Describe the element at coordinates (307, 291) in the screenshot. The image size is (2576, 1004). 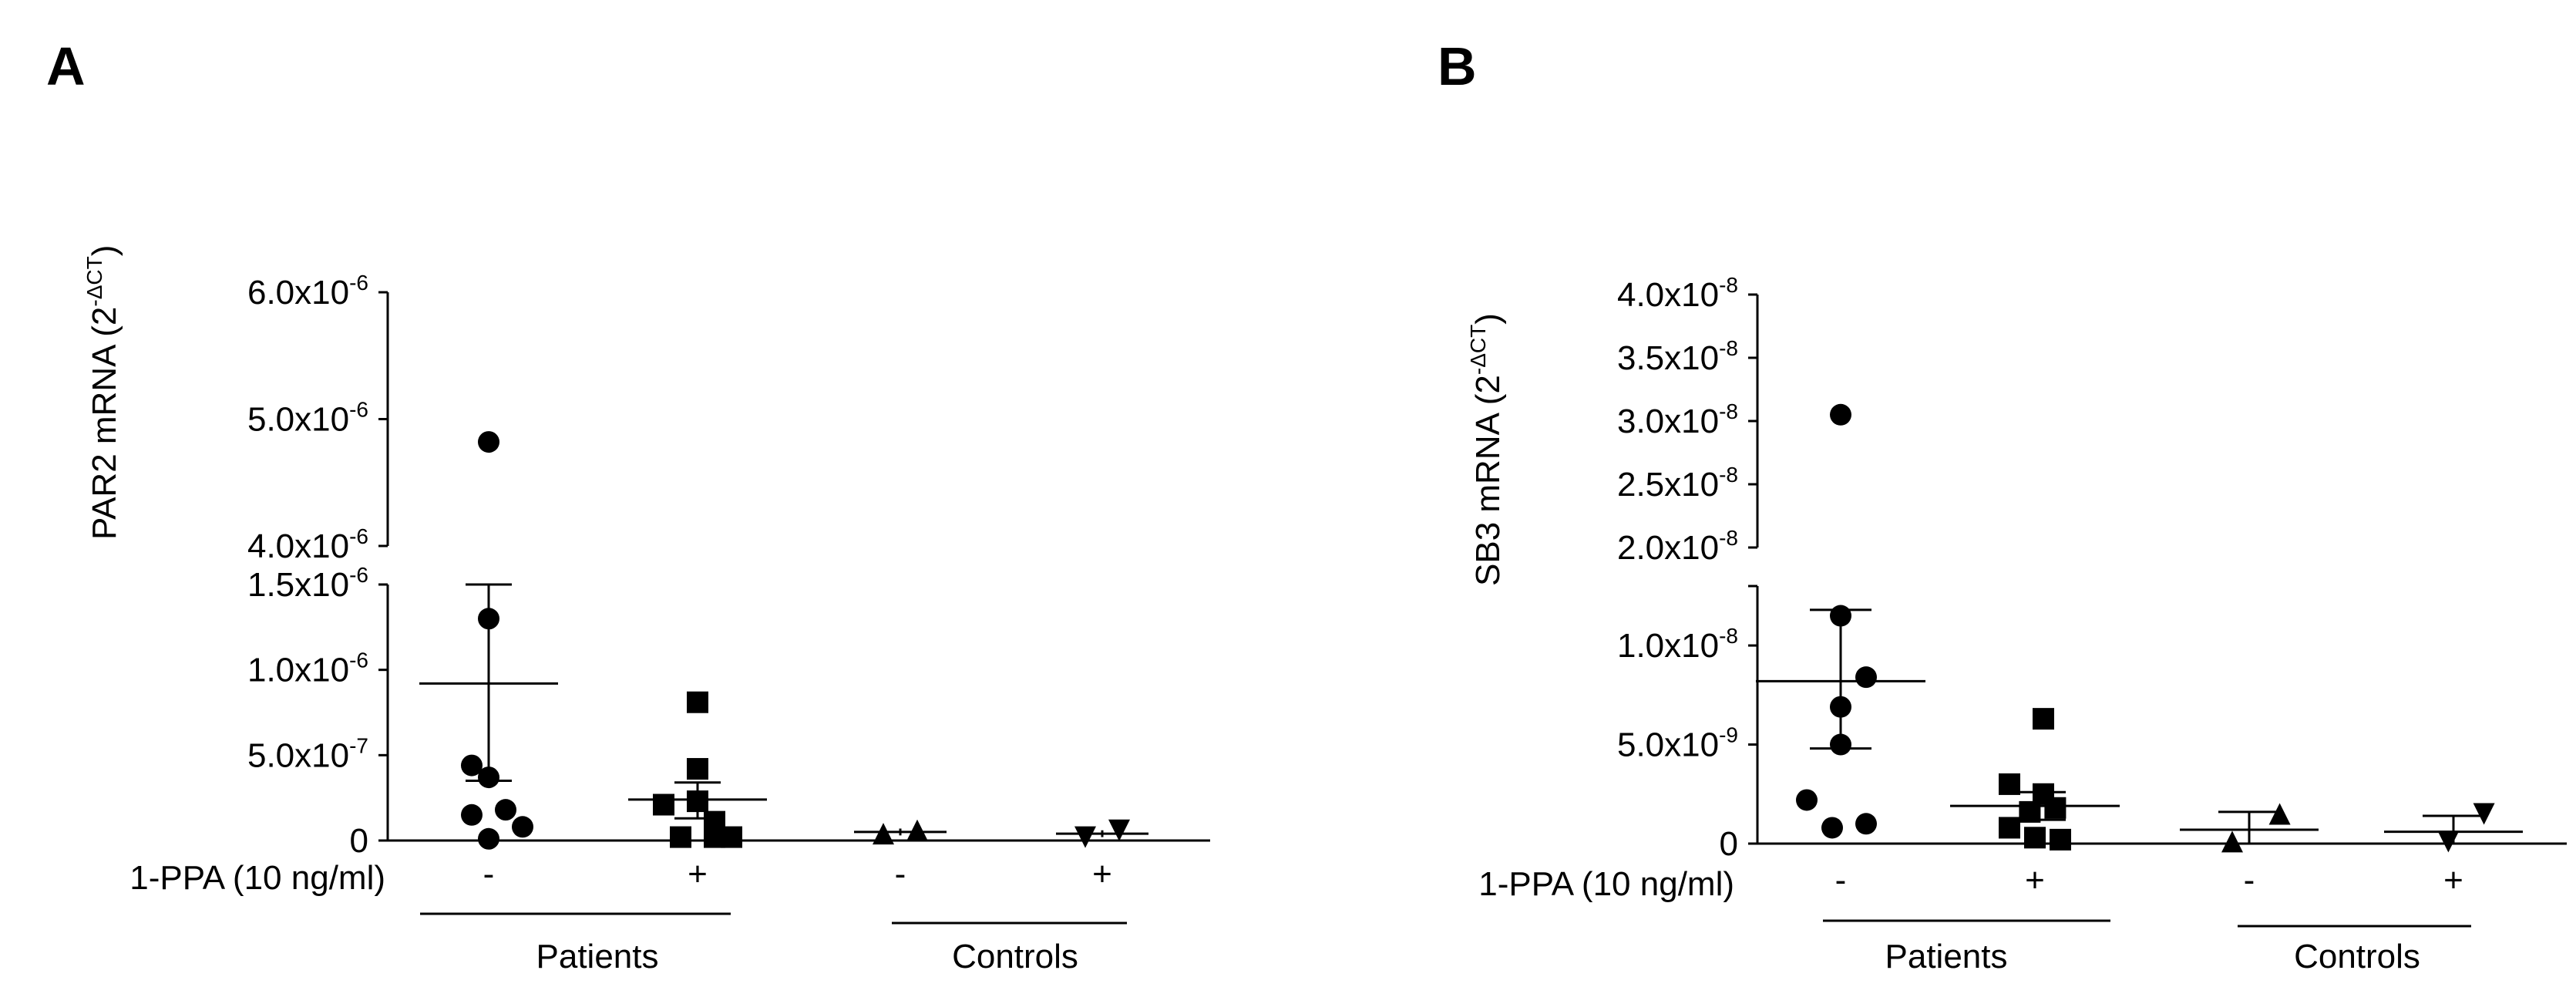
I see `panel-a-y-tick-label: 6.0x10⁻⁶` at that location.